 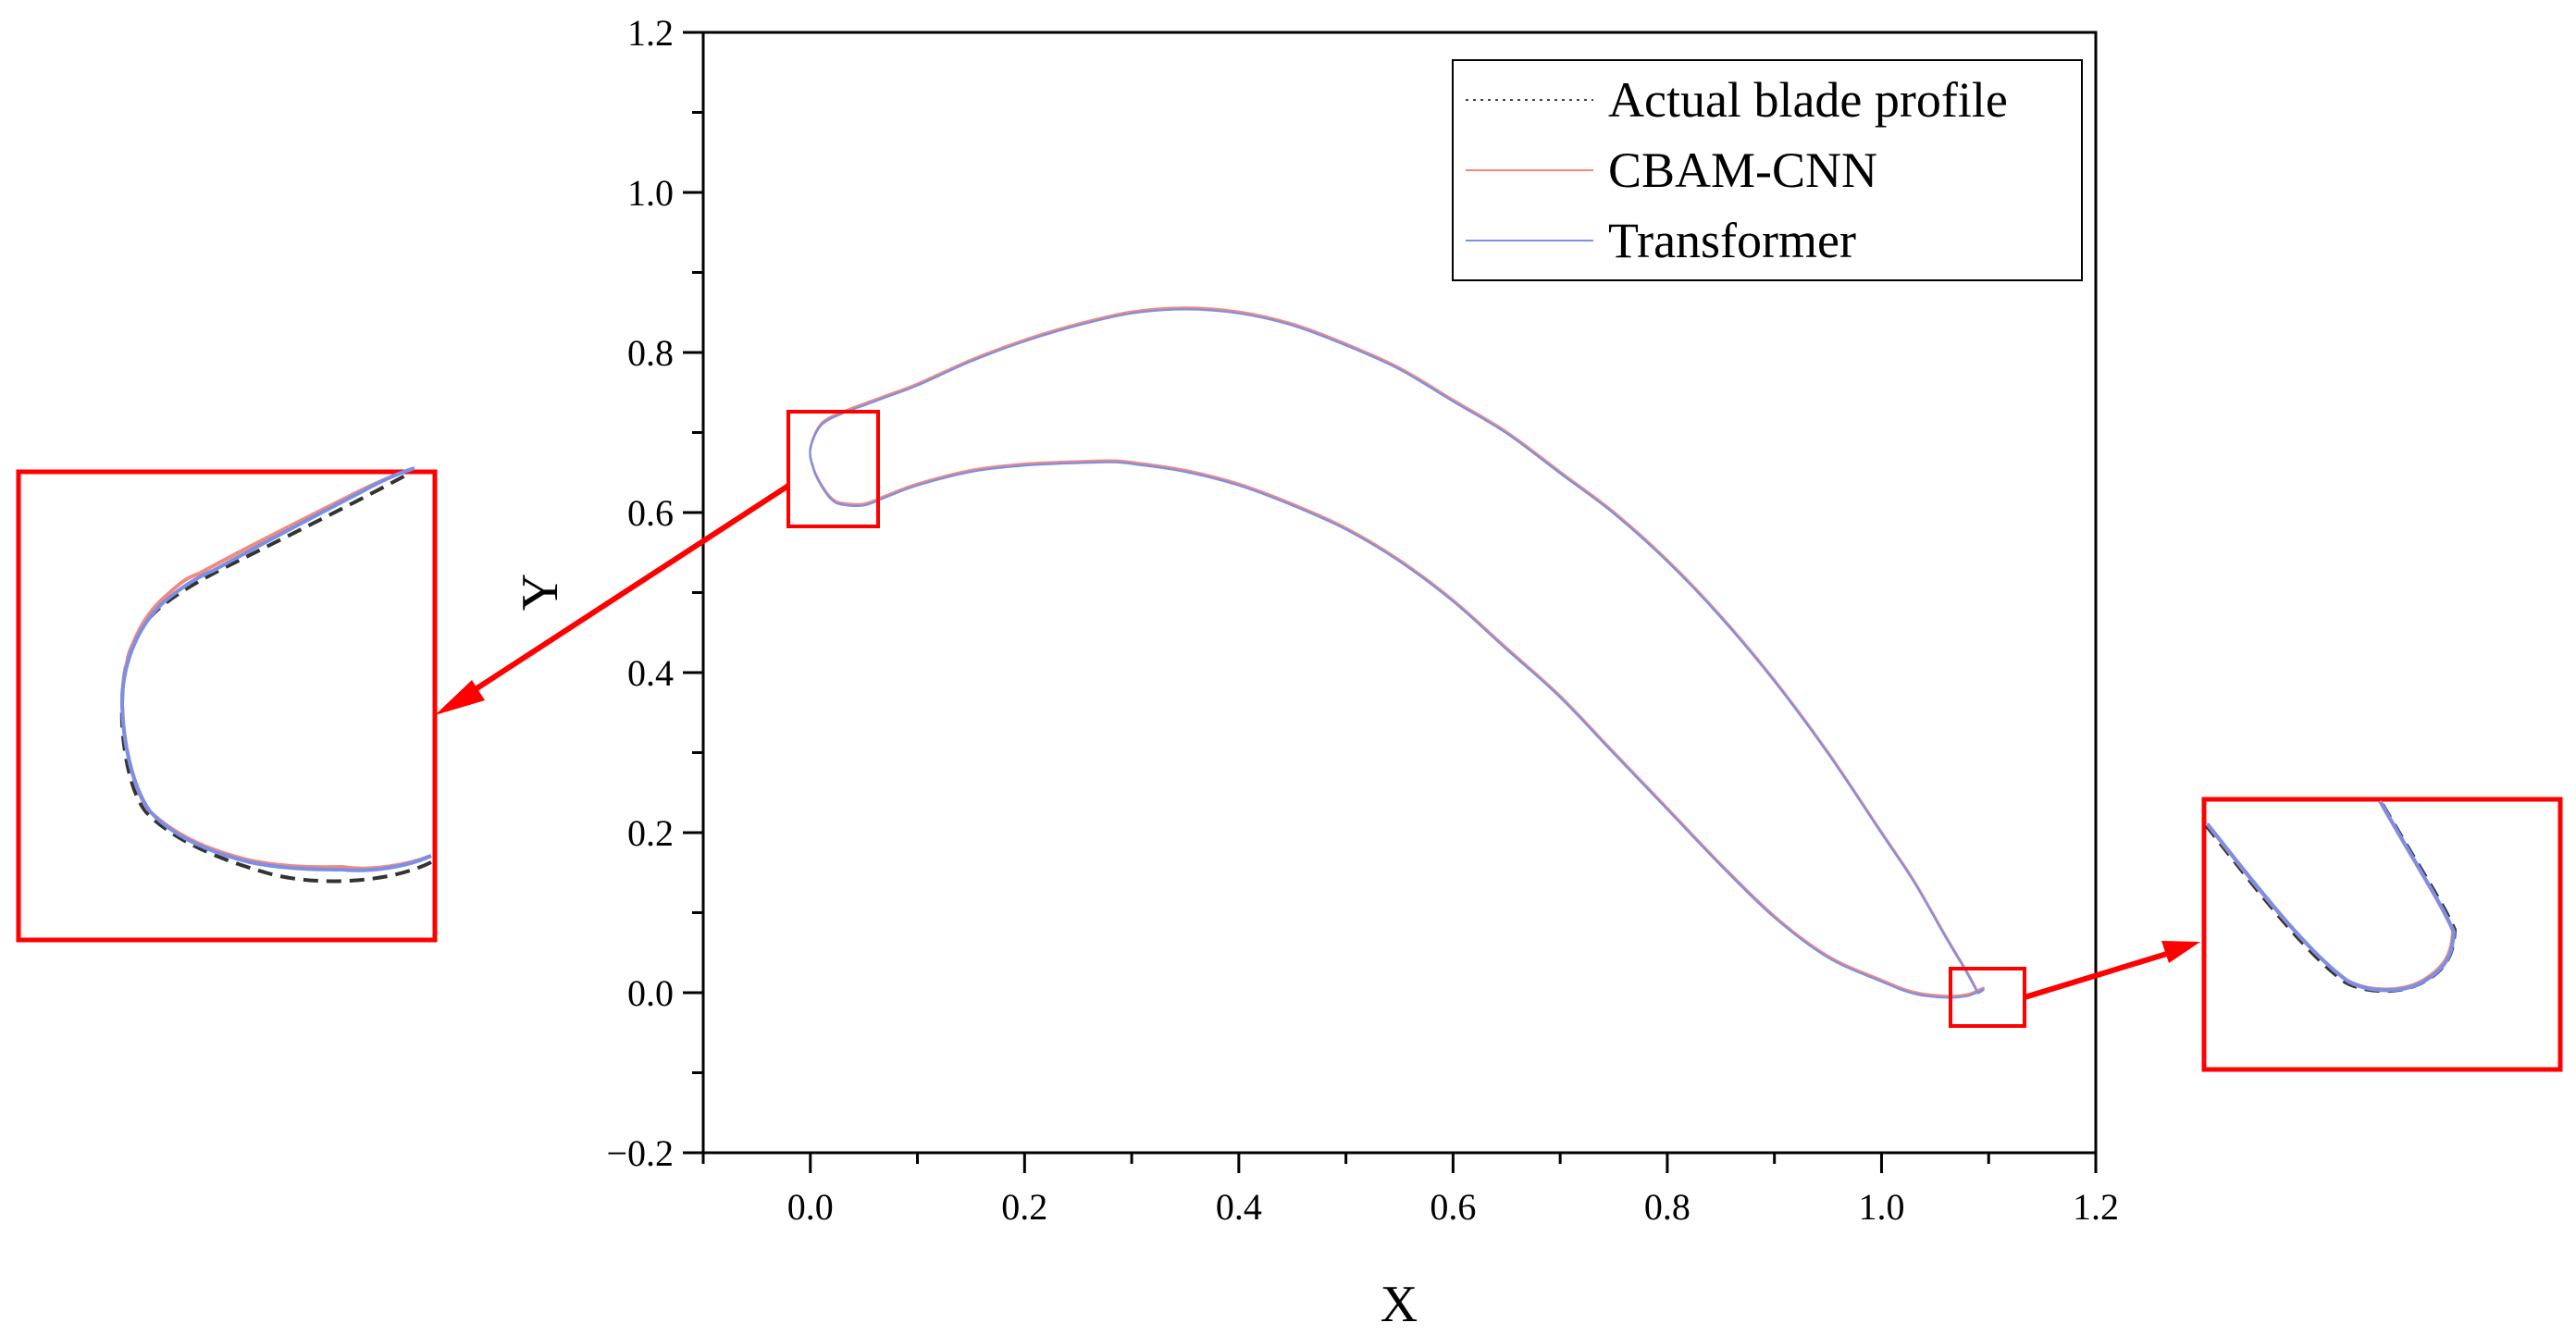 I want to click on y-tick-label: 1.0, so click(x=651, y=193).